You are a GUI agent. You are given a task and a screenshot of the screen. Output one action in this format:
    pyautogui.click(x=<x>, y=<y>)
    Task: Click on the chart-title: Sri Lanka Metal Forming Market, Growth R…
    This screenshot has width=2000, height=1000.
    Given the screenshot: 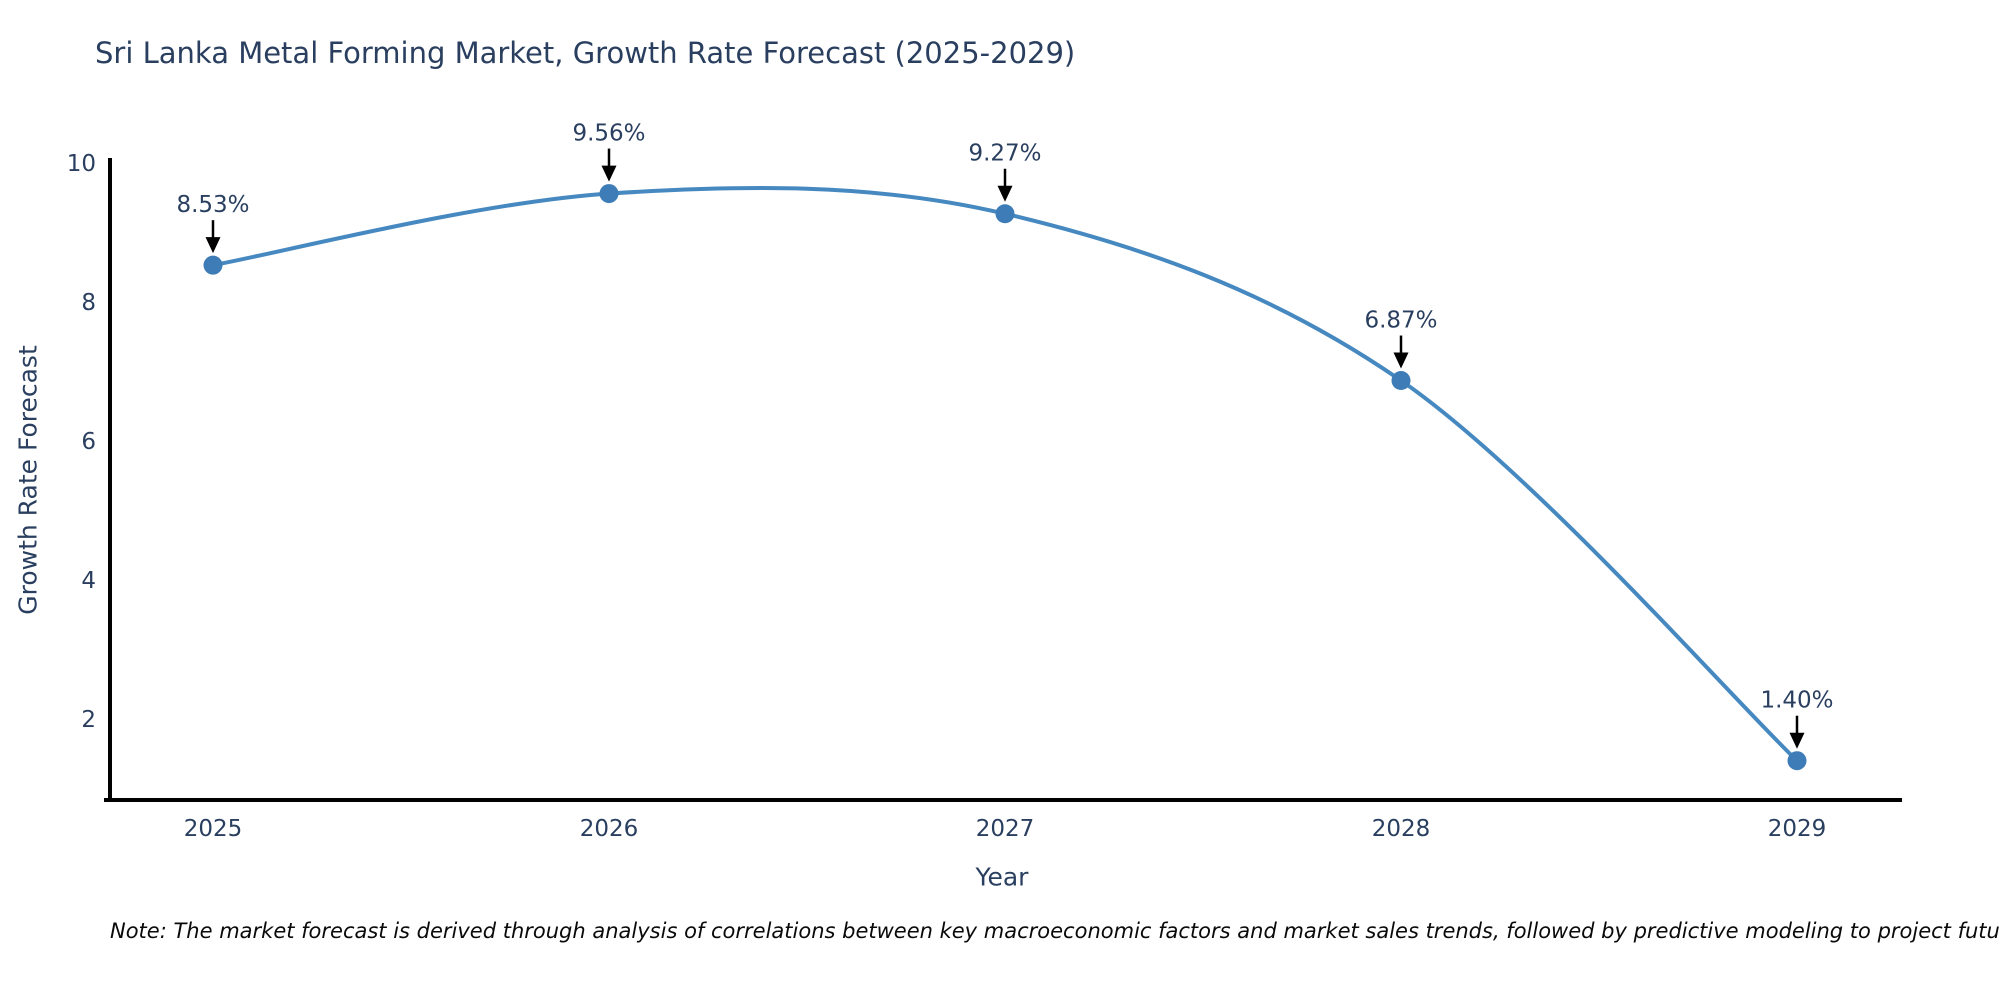 What is the action you would take?
    pyautogui.click(x=585, y=53)
    